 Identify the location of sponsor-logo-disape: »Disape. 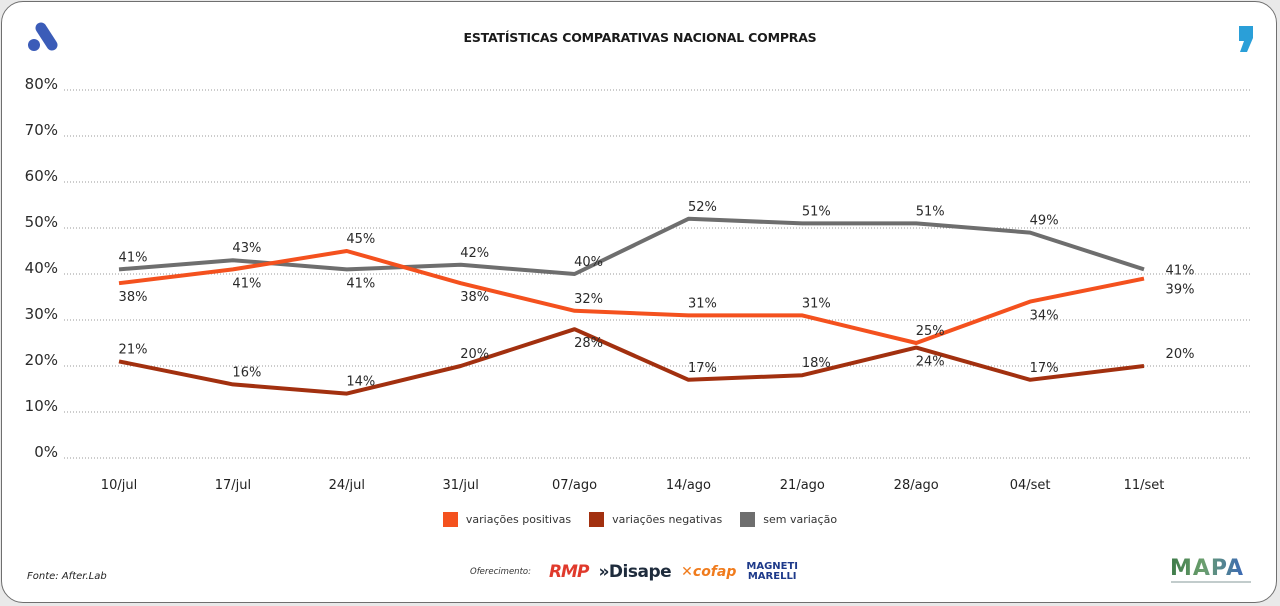
(635, 572).